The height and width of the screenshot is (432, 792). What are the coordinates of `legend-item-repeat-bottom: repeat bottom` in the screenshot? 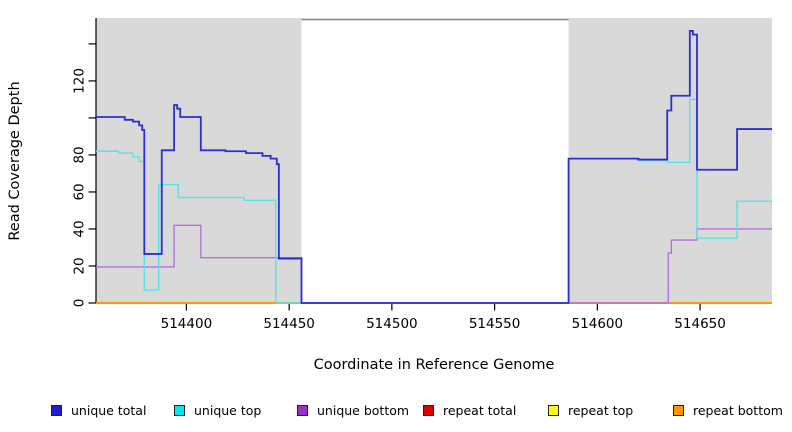 It's located at (728, 410).